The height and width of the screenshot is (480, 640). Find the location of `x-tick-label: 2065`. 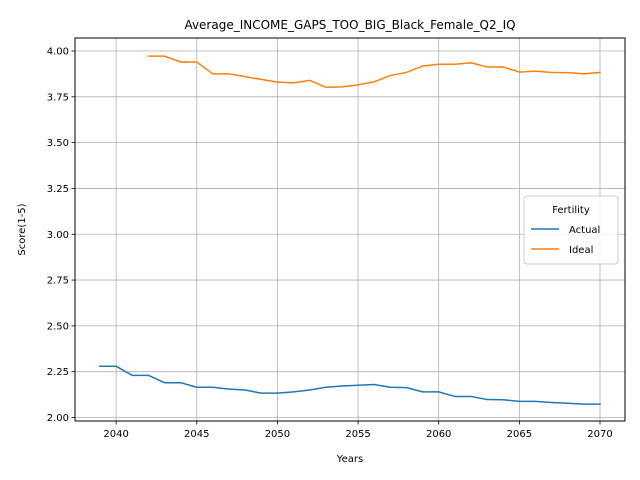

x-tick-label: 2065 is located at coordinates (519, 434).